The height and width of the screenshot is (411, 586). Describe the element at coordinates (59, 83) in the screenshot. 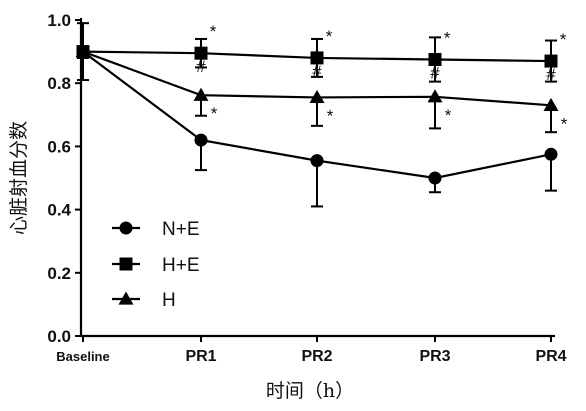

I see `y-tick-label: 0.8` at that location.